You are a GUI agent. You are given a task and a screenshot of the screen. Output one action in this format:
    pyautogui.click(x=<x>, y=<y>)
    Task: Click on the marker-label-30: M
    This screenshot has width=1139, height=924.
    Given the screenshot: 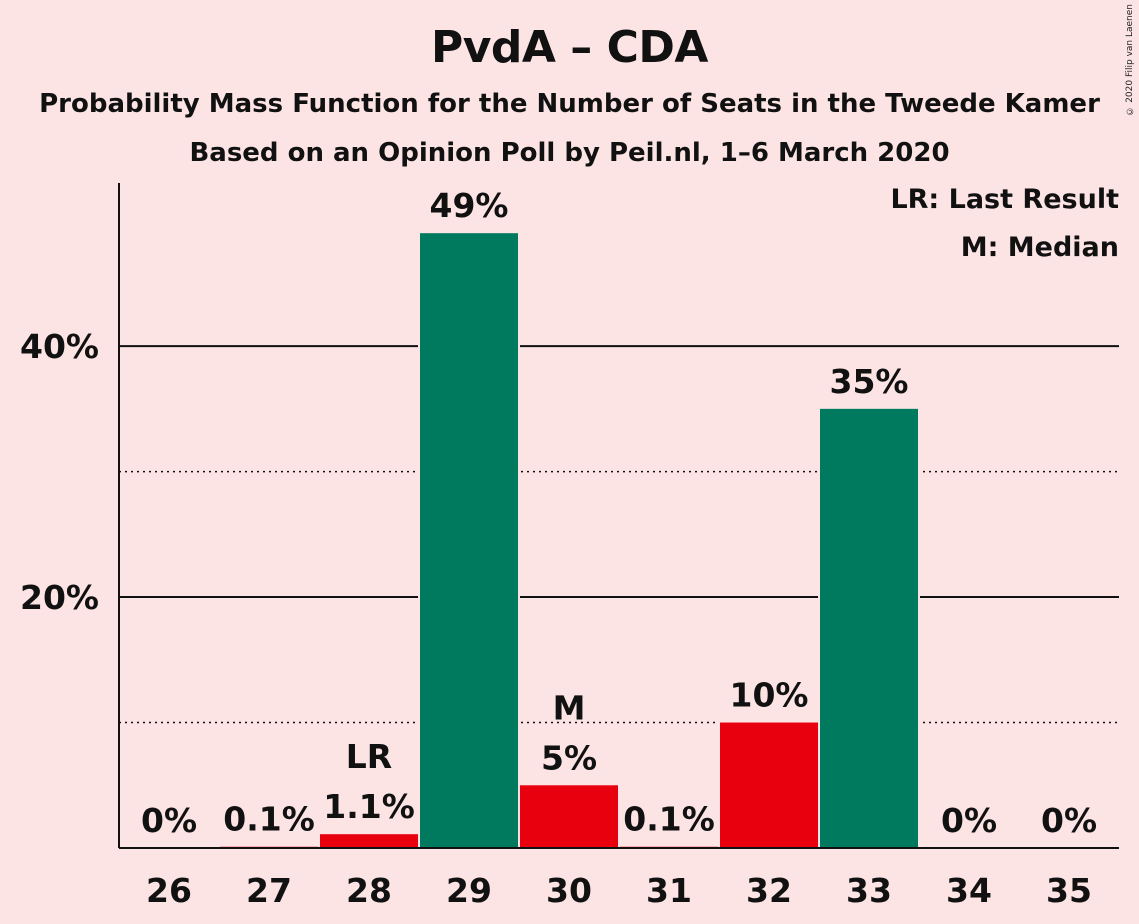 What is the action you would take?
    pyautogui.click(x=569, y=707)
    